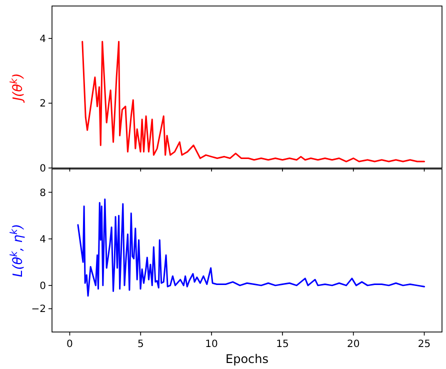  What do you see at coordinates (282, 344) in the screenshot?
I see `x-tick-label: 15` at bounding box center [282, 344].